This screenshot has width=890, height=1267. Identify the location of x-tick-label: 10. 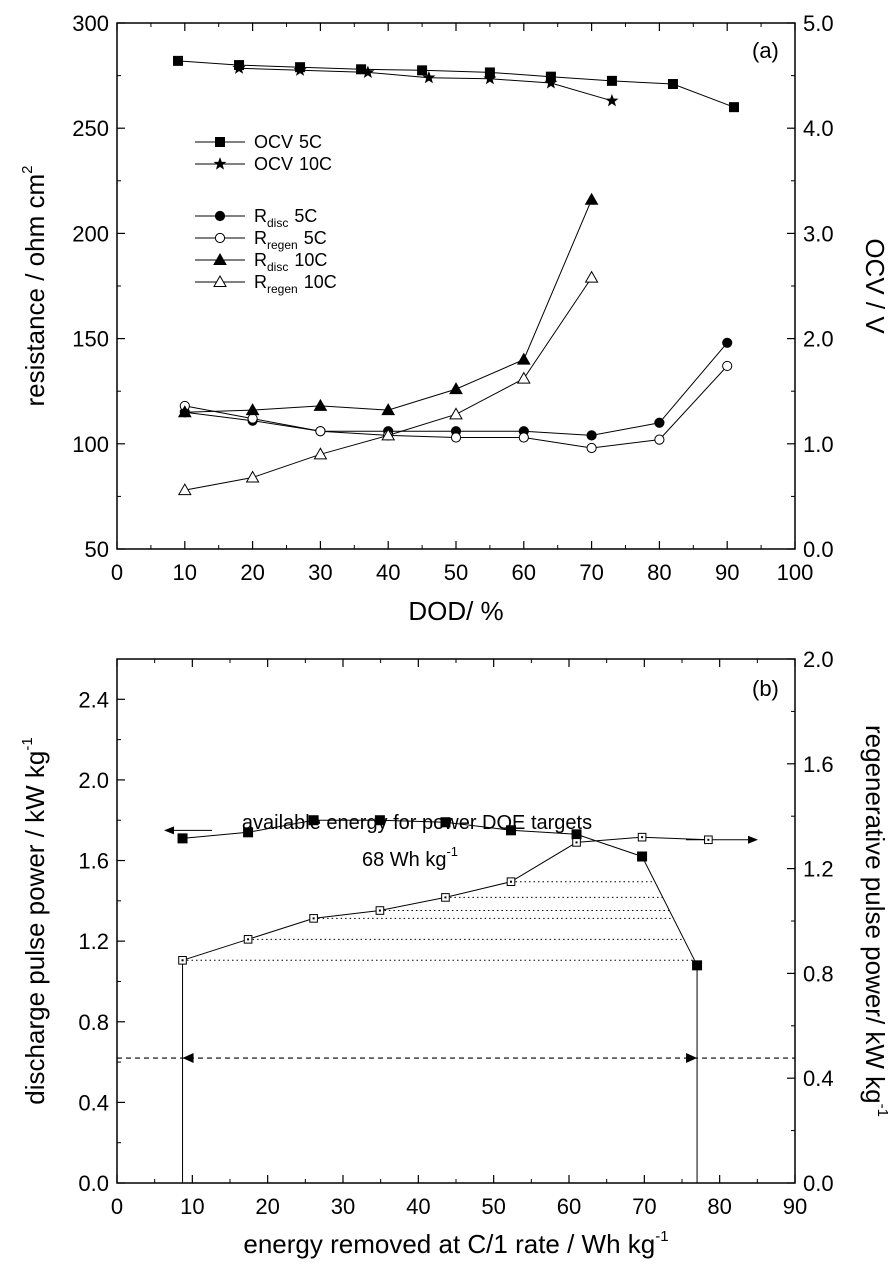
(185, 572).